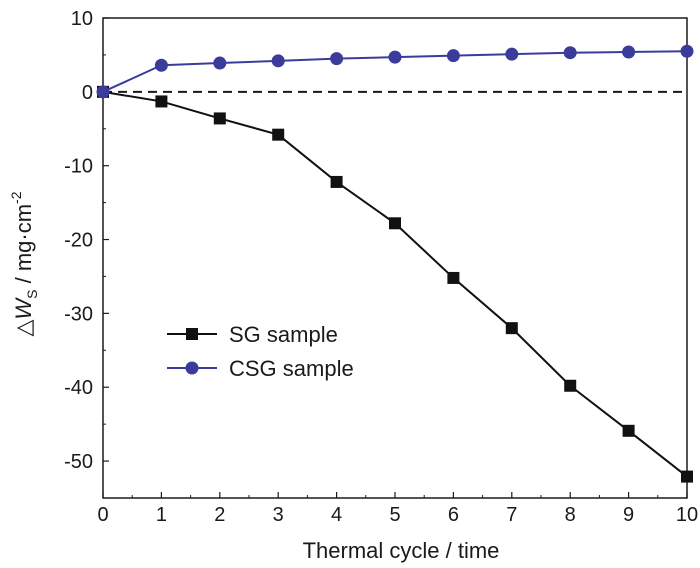 This screenshot has height=568, width=700. Describe the element at coordinates (161, 515) in the screenshot. I see `x-tick-label: 1` at that location.